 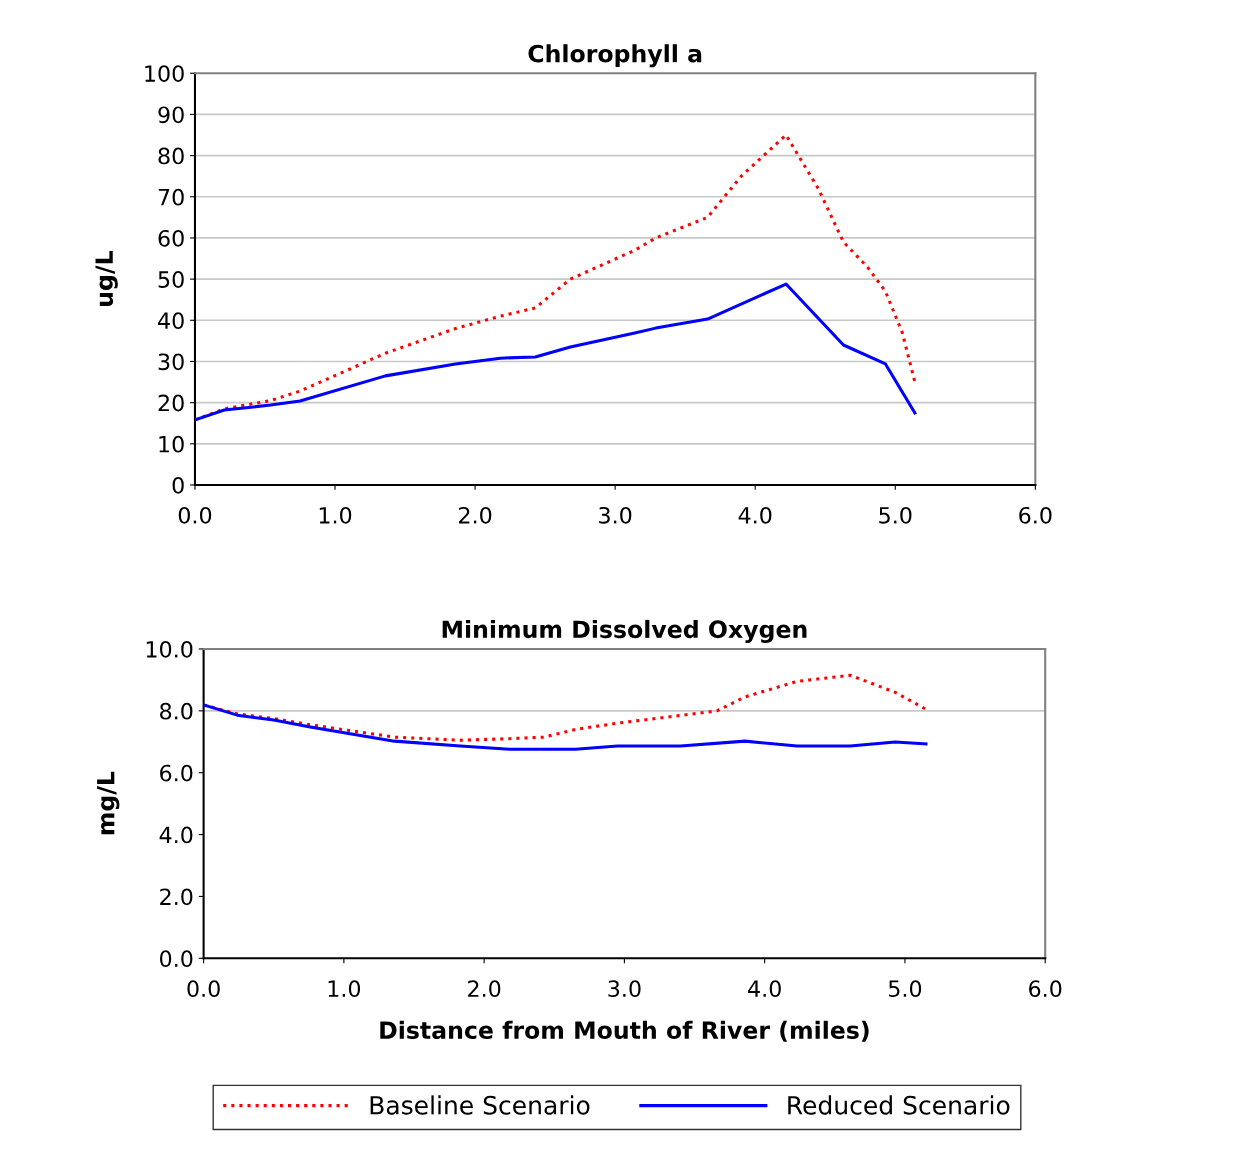 What do you see at coordinates (176, 835) in the screenshot?
I see `y-tick-label: 4.0` at bounding box center [176, 835].